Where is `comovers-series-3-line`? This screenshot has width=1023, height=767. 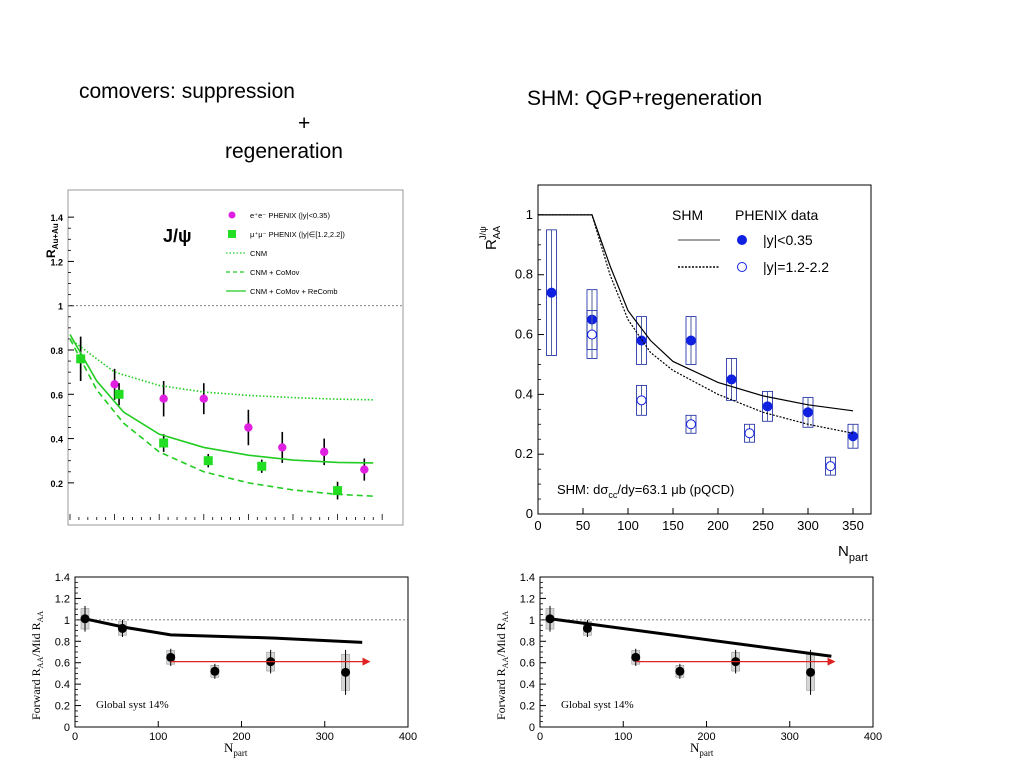 comovers-series-3-line is located at coordinates (221, 417).